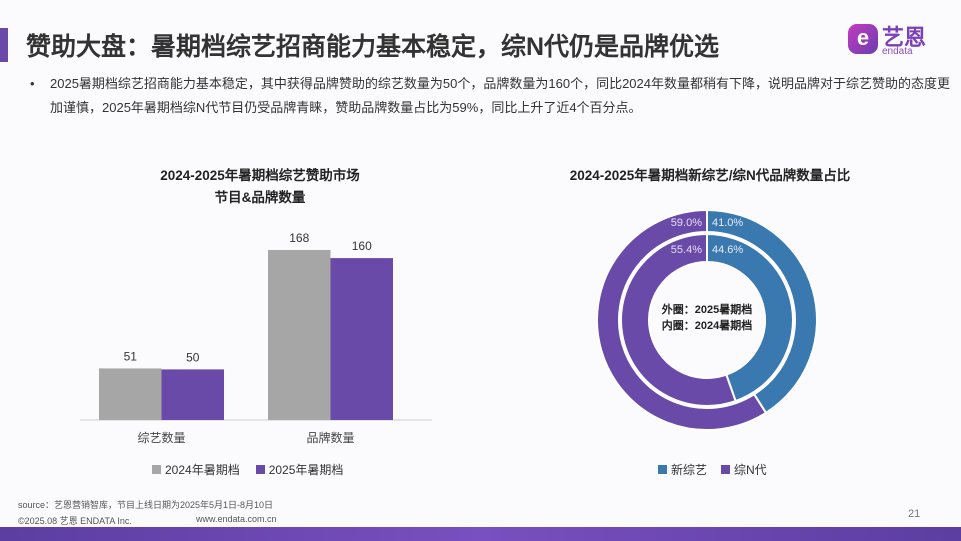  I want to click on legend-swatch-sequel, so click(726, 469).